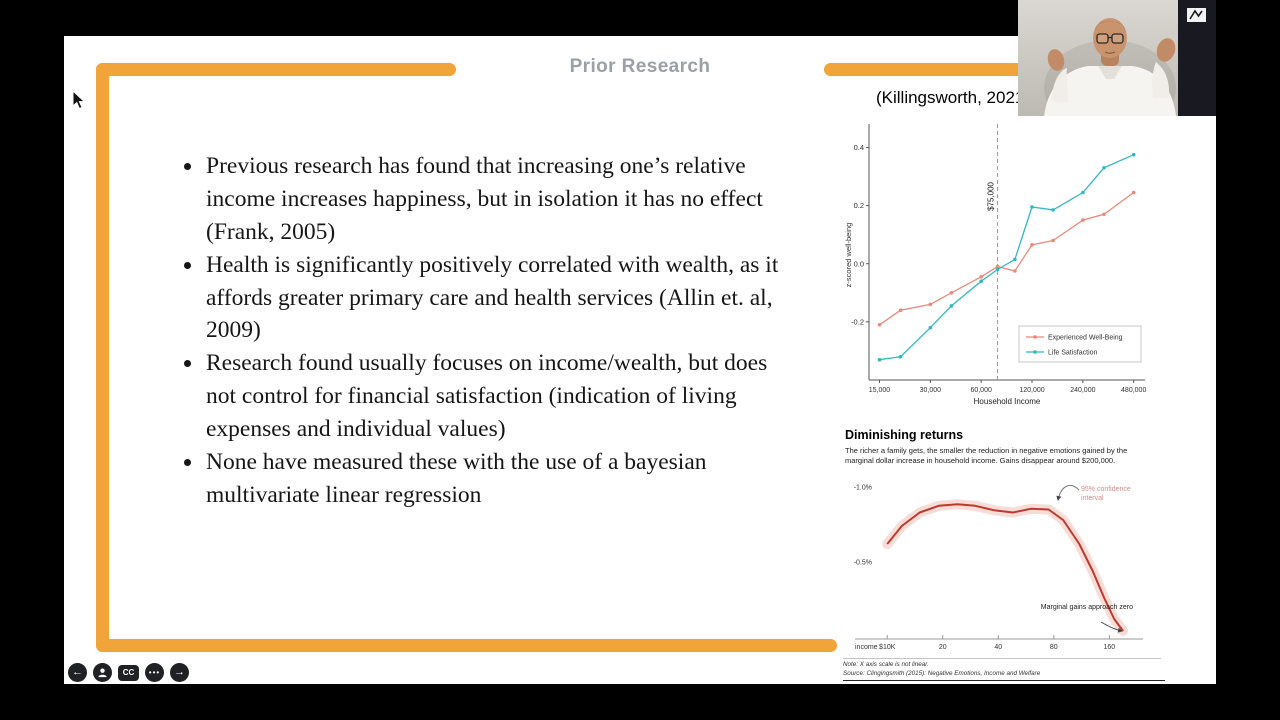 Image resolution: width=1280 pixels, height=720 pixels. Describe the element at coordinates (1085, 338) in the screenshot. I see `legend-label: Experienced Well-Being` at that location.